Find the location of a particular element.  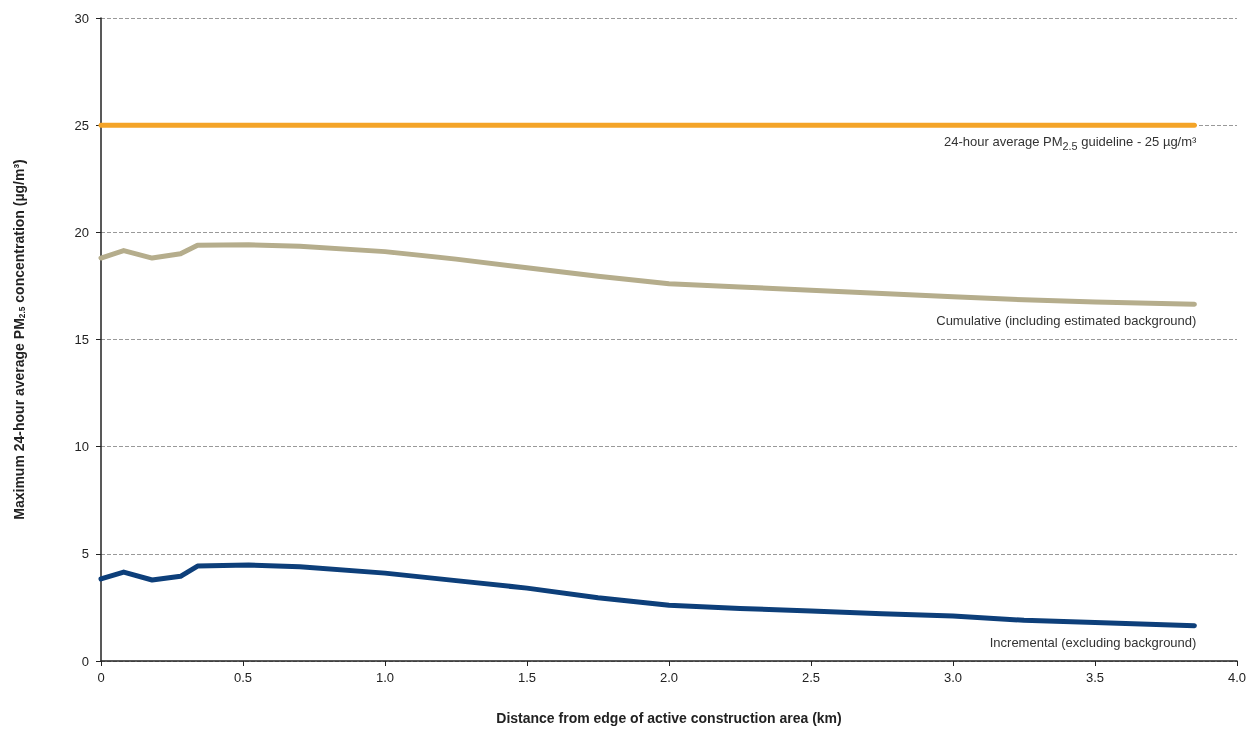

x-tick-label: 2.0 is located at coordinates (669, 677).